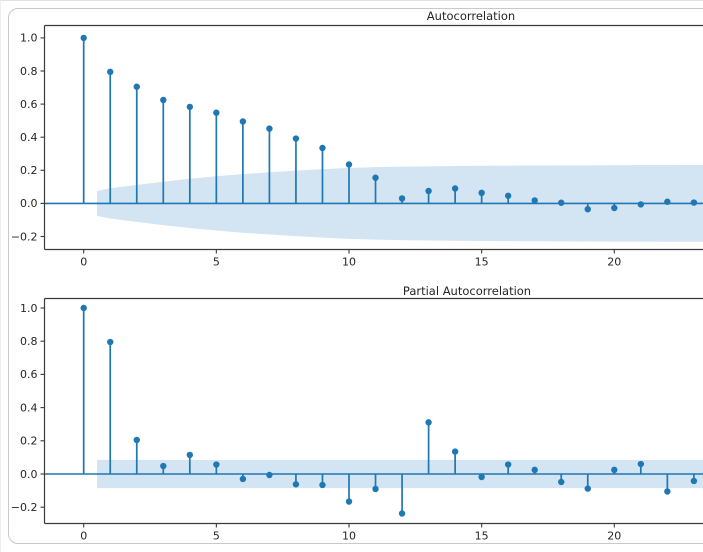  Describe the element at coordinates (467, 291) in the screenshot. I see `pacf-plot-title: Partial Autocorrelation` at that location.